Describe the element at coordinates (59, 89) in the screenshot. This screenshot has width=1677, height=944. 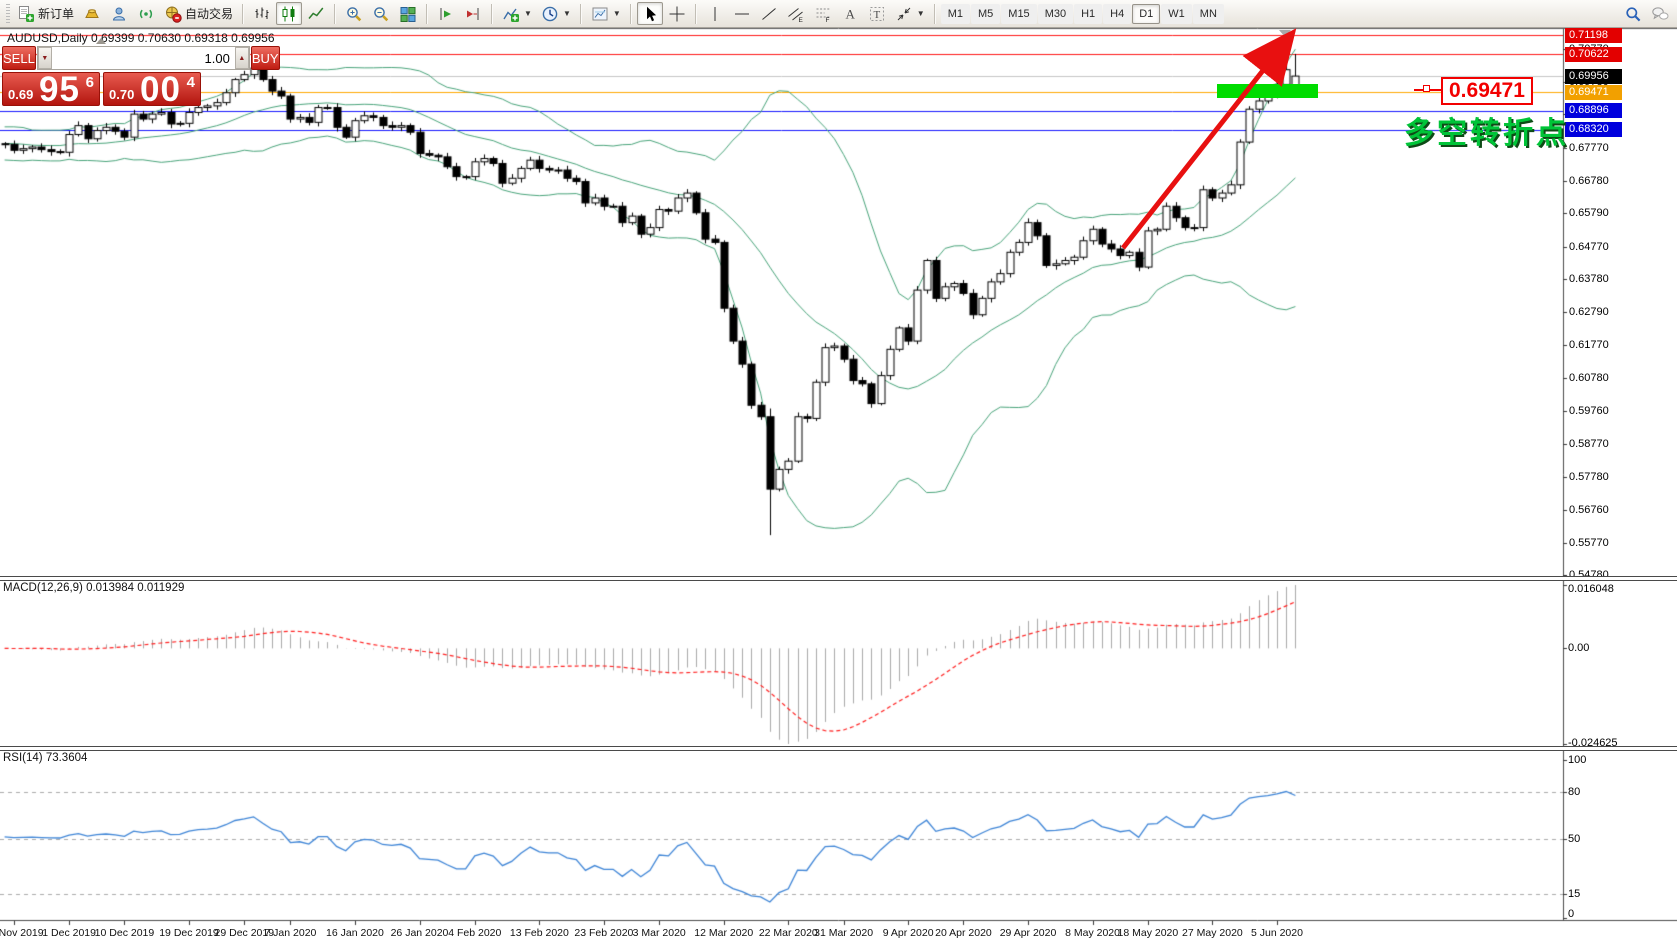
I see `sell-price-big: 95` at that location.